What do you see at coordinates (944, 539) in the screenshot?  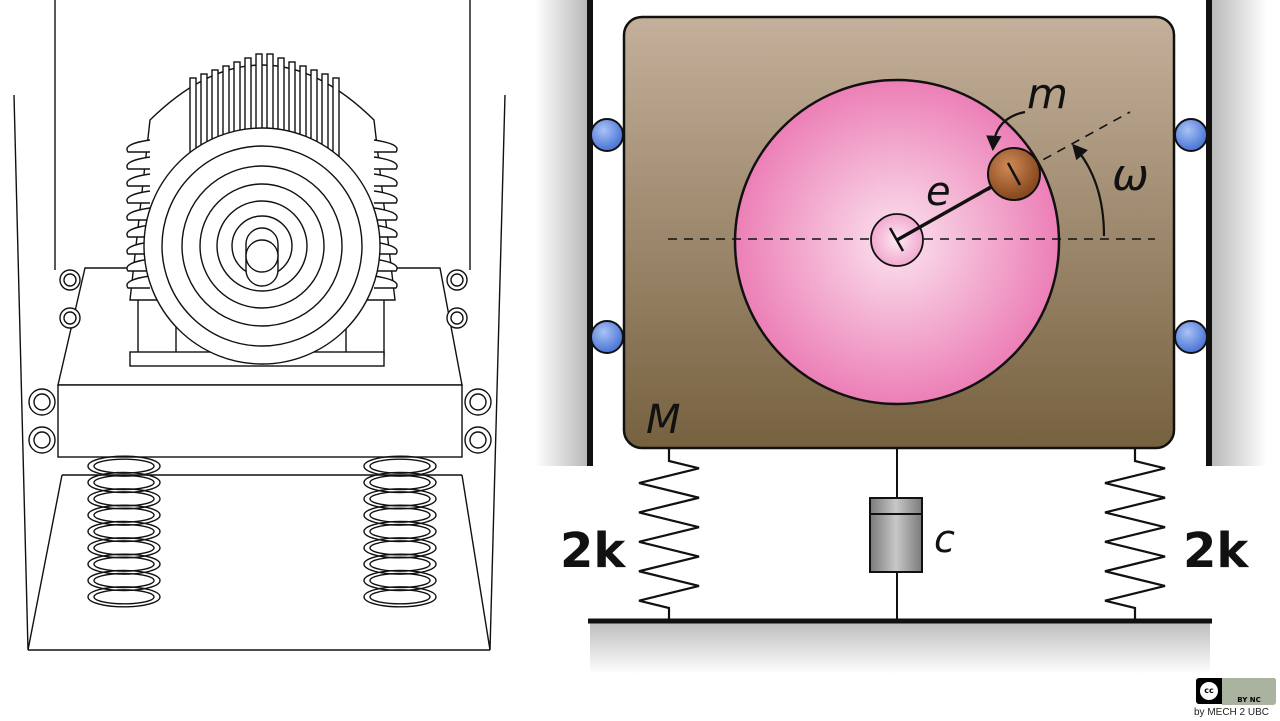 I see `label-damper: c` at bounding box center [944, 539].